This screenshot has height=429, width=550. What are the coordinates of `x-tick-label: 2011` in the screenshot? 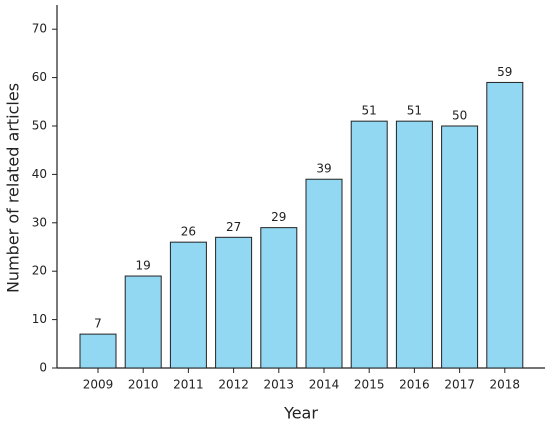 It's located at (188, 385).